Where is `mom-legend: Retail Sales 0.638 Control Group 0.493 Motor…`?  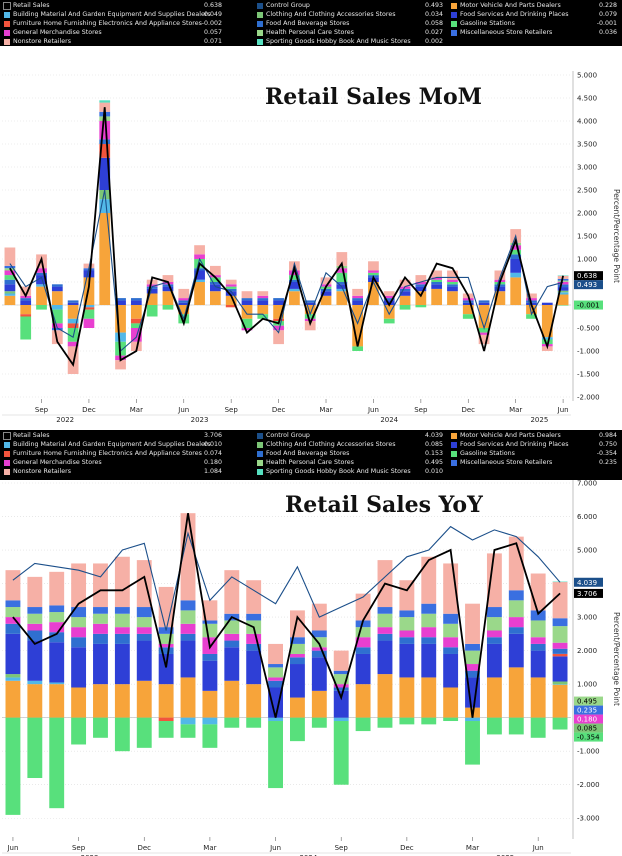
mom-legend: Retail Sales 0.638 Control Group 0.493 Motor… is located at coordinates (311, 23).